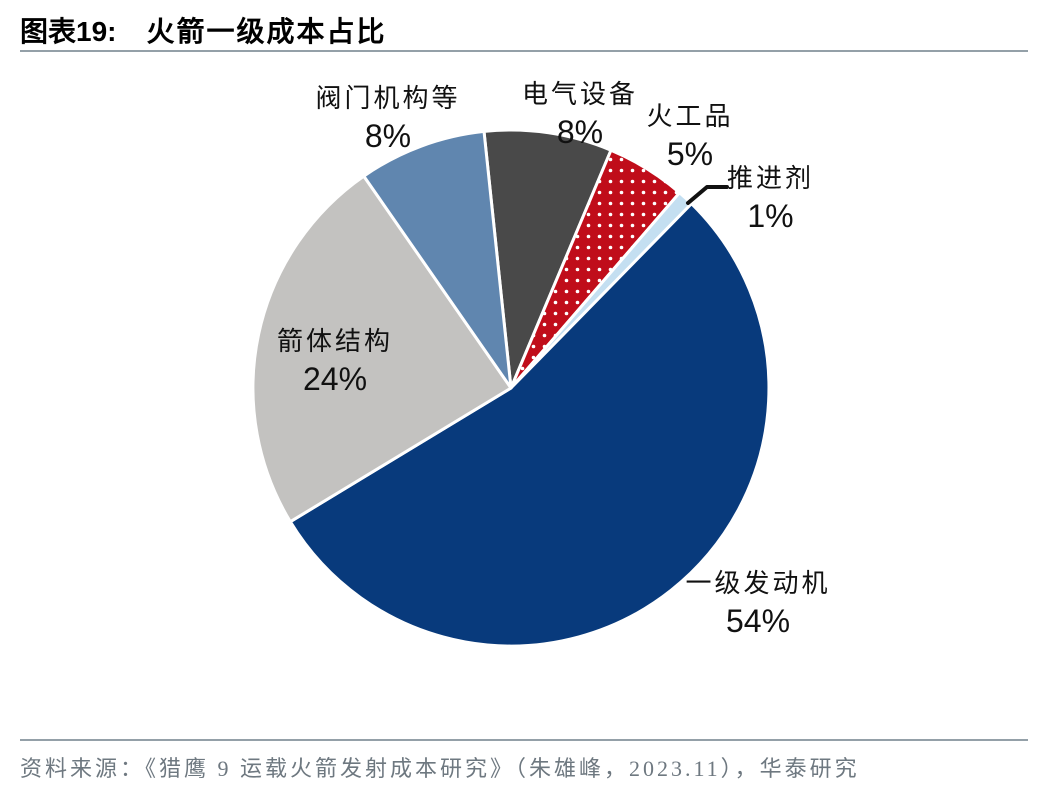 This screenshot has height=792, width=1048. Describe the element at coordinates (707, 195) in the screenshot. I see `propellant-leader-line` at that location.